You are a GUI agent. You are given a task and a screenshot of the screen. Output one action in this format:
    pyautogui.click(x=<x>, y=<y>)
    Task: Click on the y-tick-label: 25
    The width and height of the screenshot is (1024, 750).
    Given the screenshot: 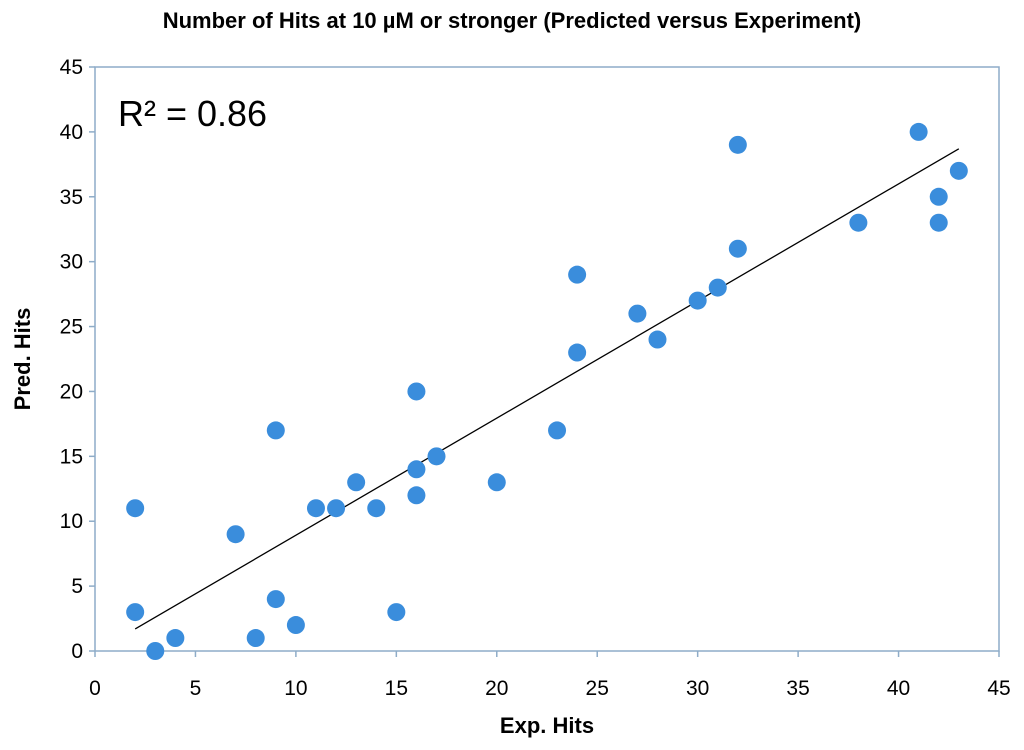 What is the action you would take?
    pyautogui.click(x=71, y=327)
    